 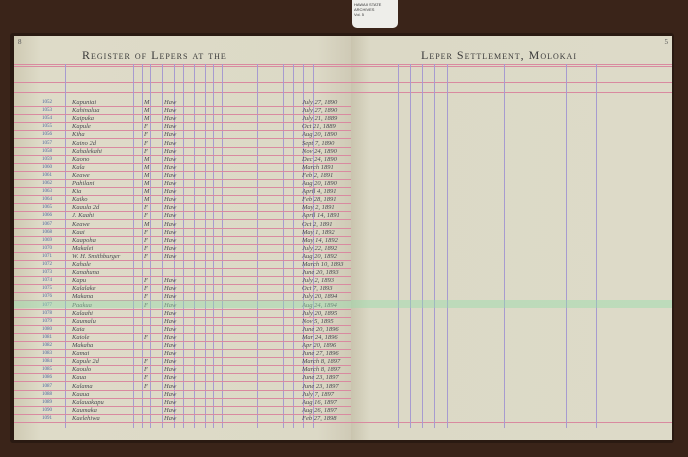 What do you see at coordinates (182, 377) in the screenshot?
I see `table-row: 1086 Kaua F Haw June 23, 1897` at bounding box center [182, 377].